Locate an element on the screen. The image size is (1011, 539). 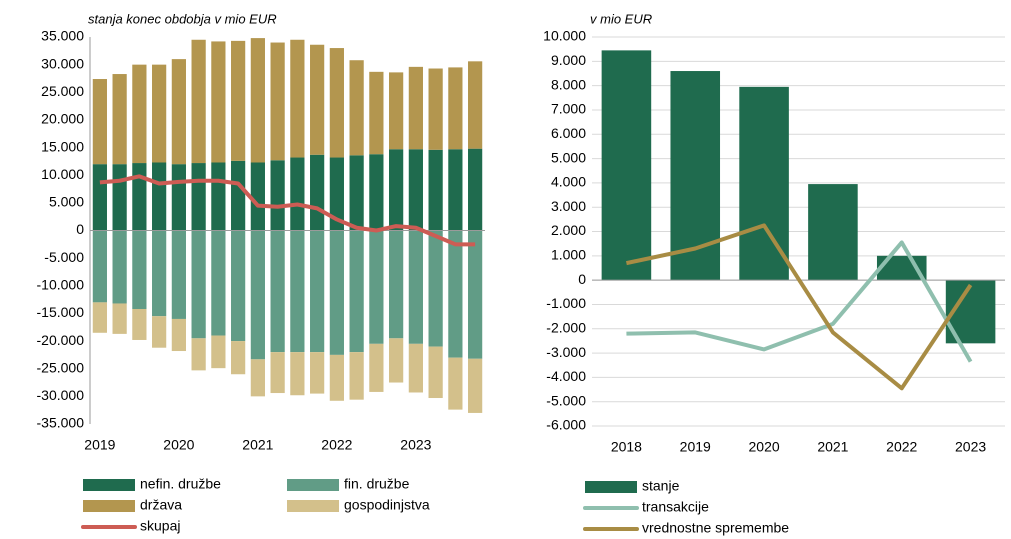
y-tick-label: 7.000 is located at coordinates (568, 109).